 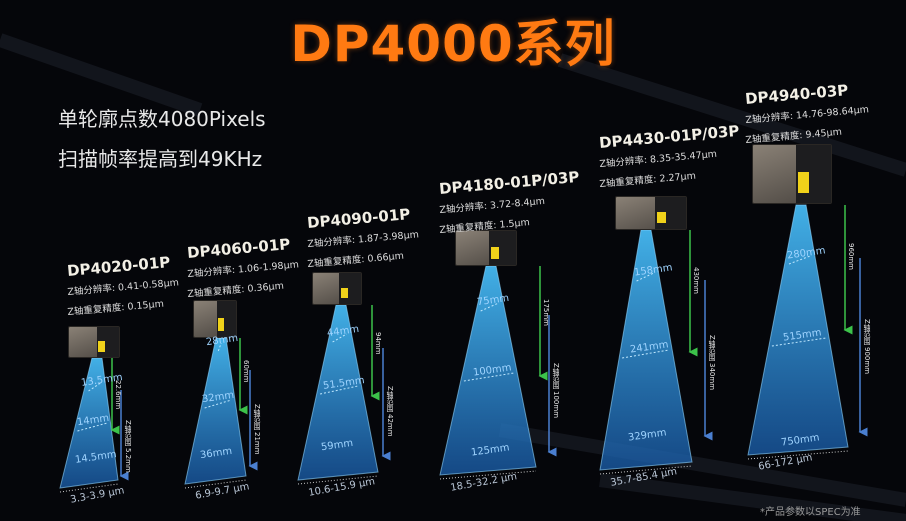 I want to click on footnote: *产品参数以SPEC为准, so click(x=810, y=512).